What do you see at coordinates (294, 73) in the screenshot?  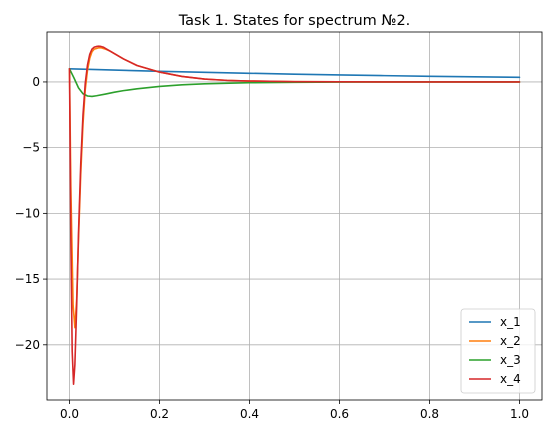 I see `series-line-x1` at bounding box center [294, 73].